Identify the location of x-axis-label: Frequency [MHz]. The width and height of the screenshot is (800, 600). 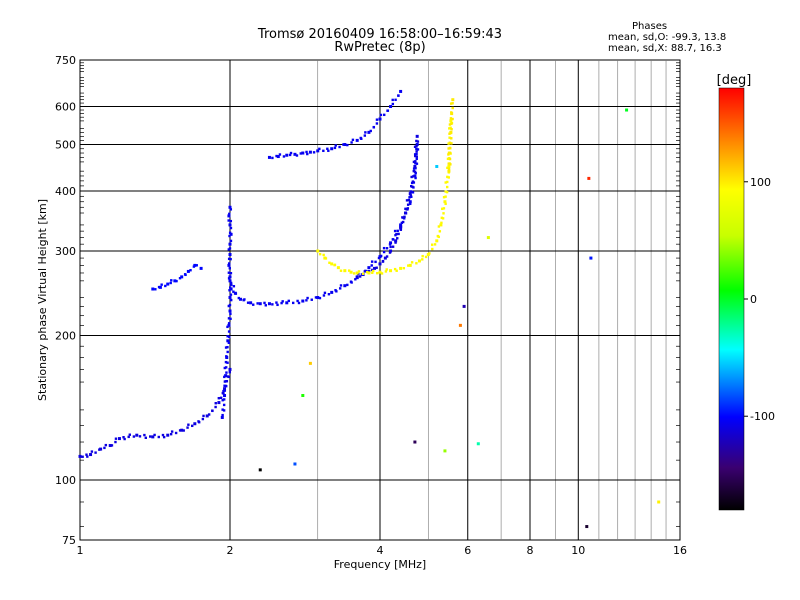
(380, 564).